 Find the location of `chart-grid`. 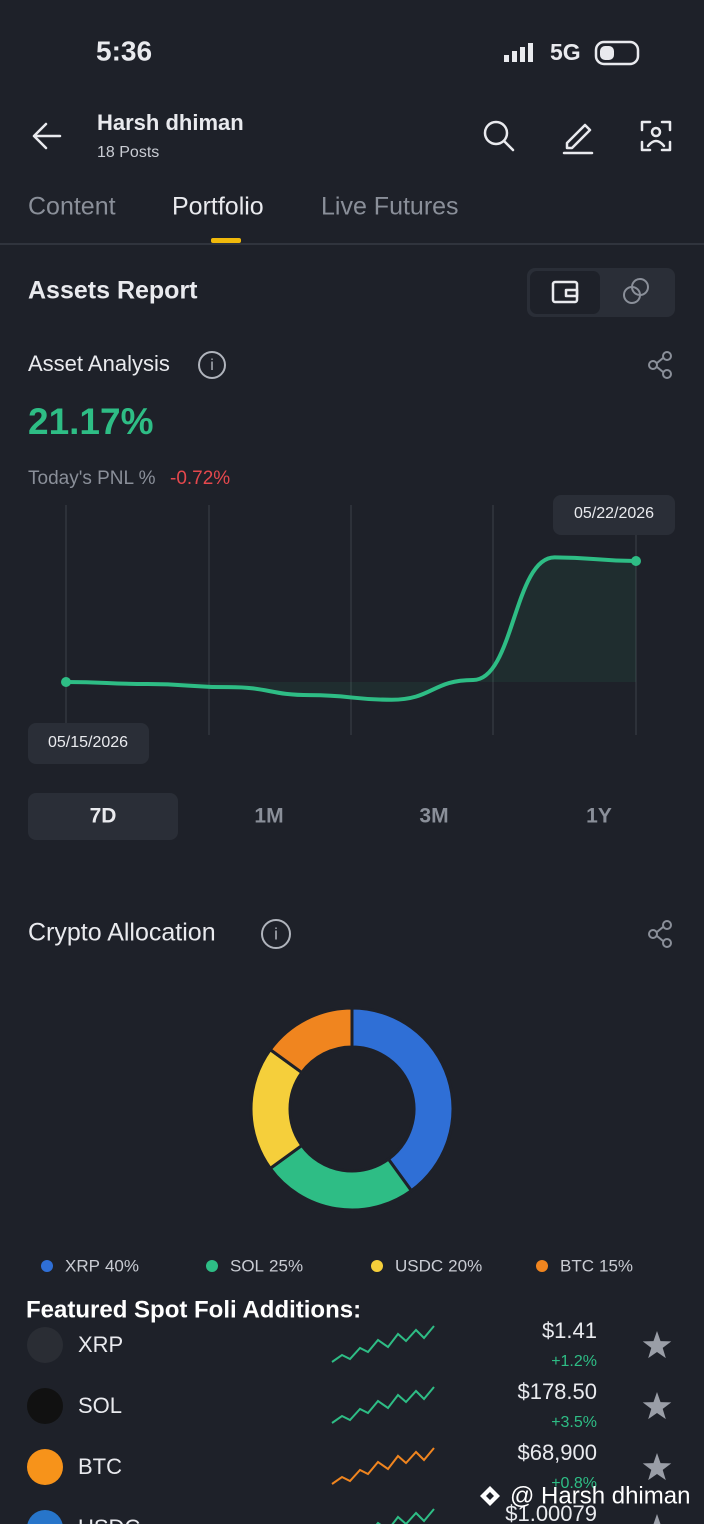

chart-grid is located at coordinates (351, 620).